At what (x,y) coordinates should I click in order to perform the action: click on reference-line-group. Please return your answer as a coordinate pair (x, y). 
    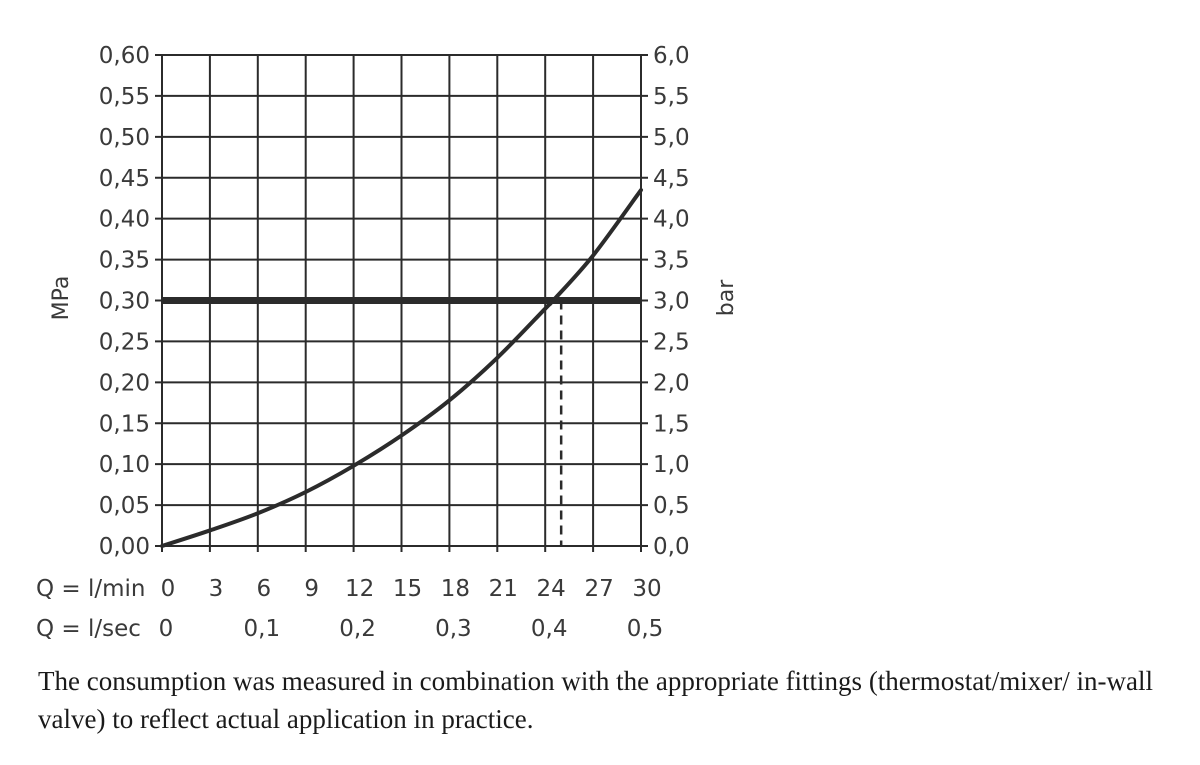
    Looking at the image, I should click on (401, 421).